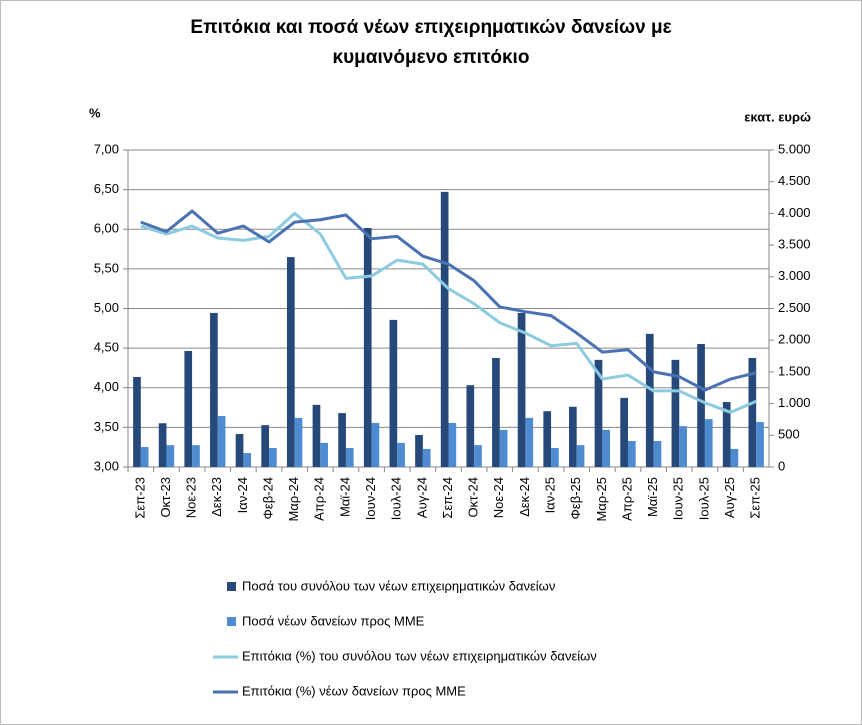  I want to click on y-tick-label: 6,50, so click(106, 188).